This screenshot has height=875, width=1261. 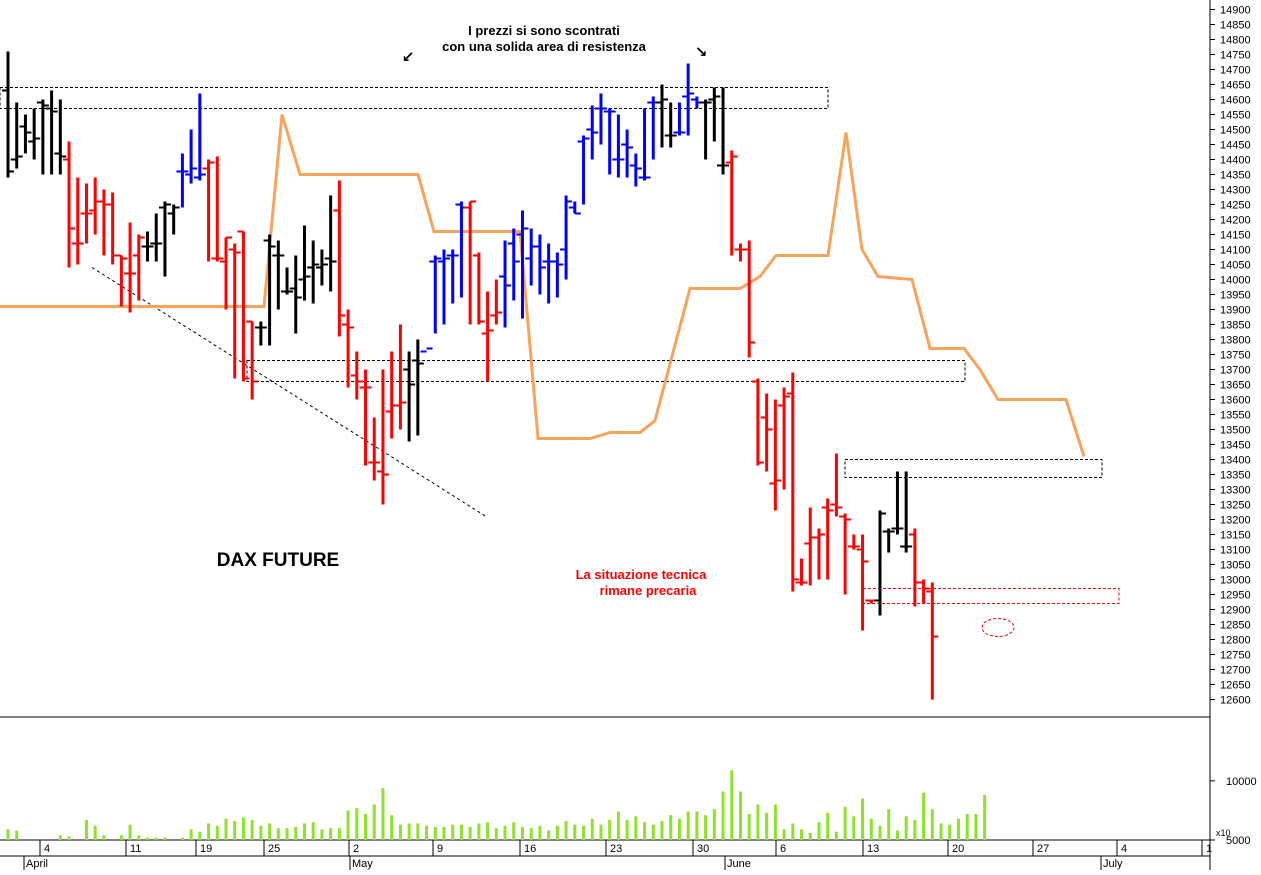 What do you see at coordinates (1233, 811) in the screenshot?
I see `volume-axis-ticks: 5000 10000` at bounding box center [1233, 811].